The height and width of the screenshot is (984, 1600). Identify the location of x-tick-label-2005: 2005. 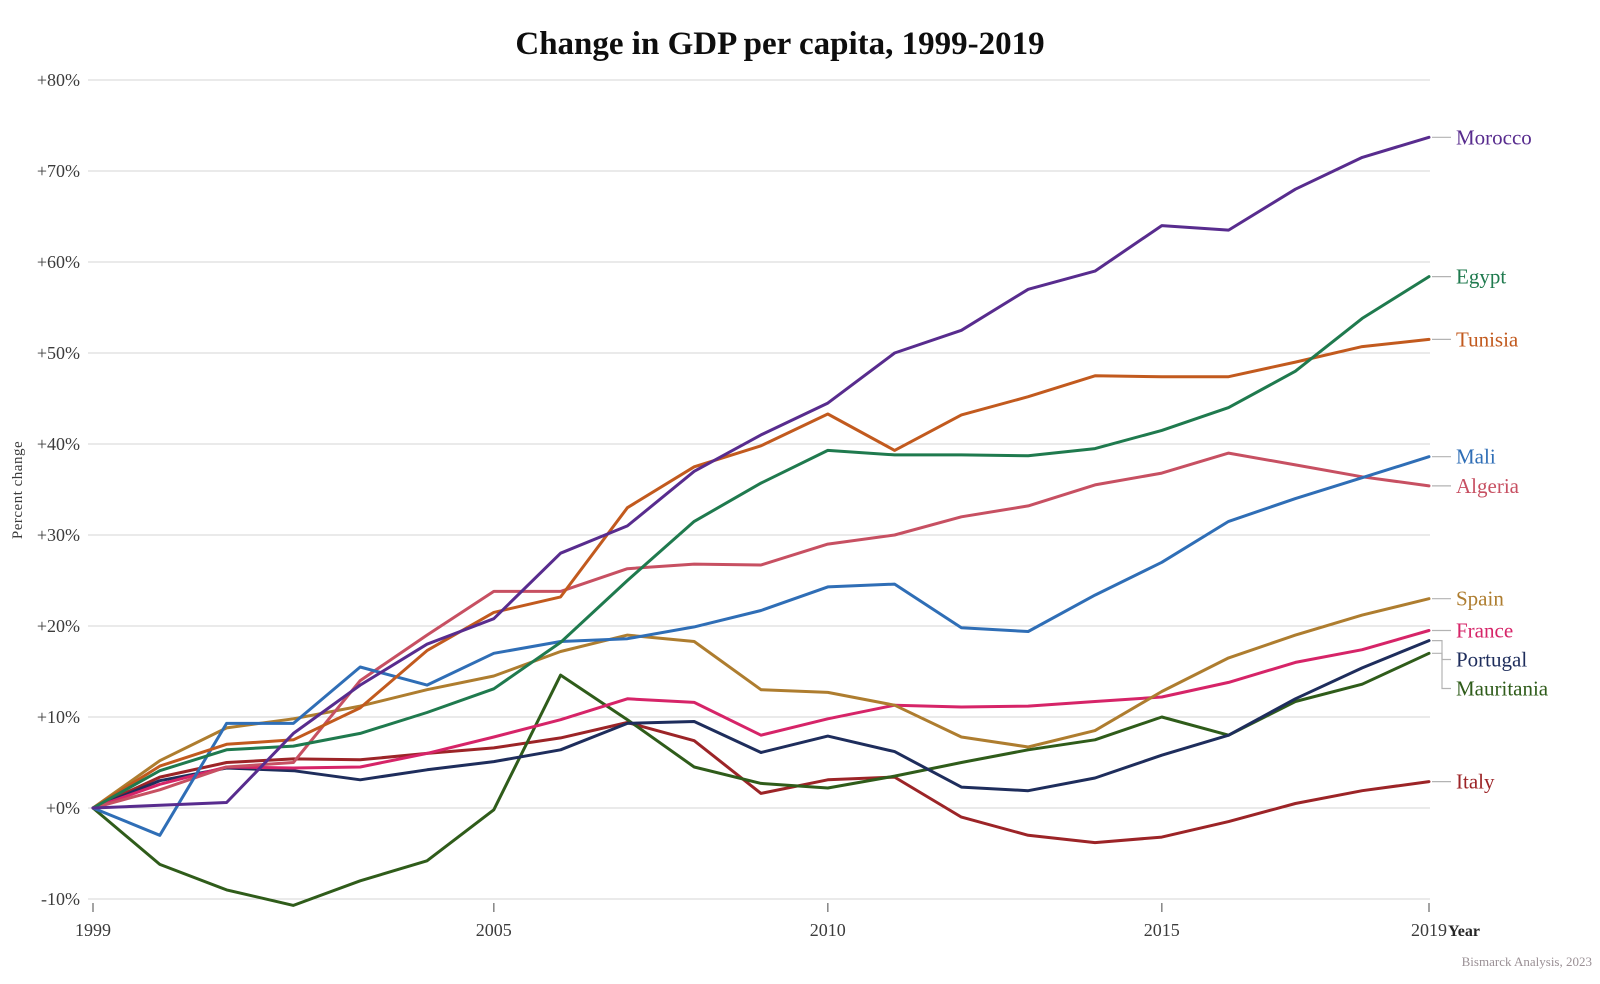
(494, 930).